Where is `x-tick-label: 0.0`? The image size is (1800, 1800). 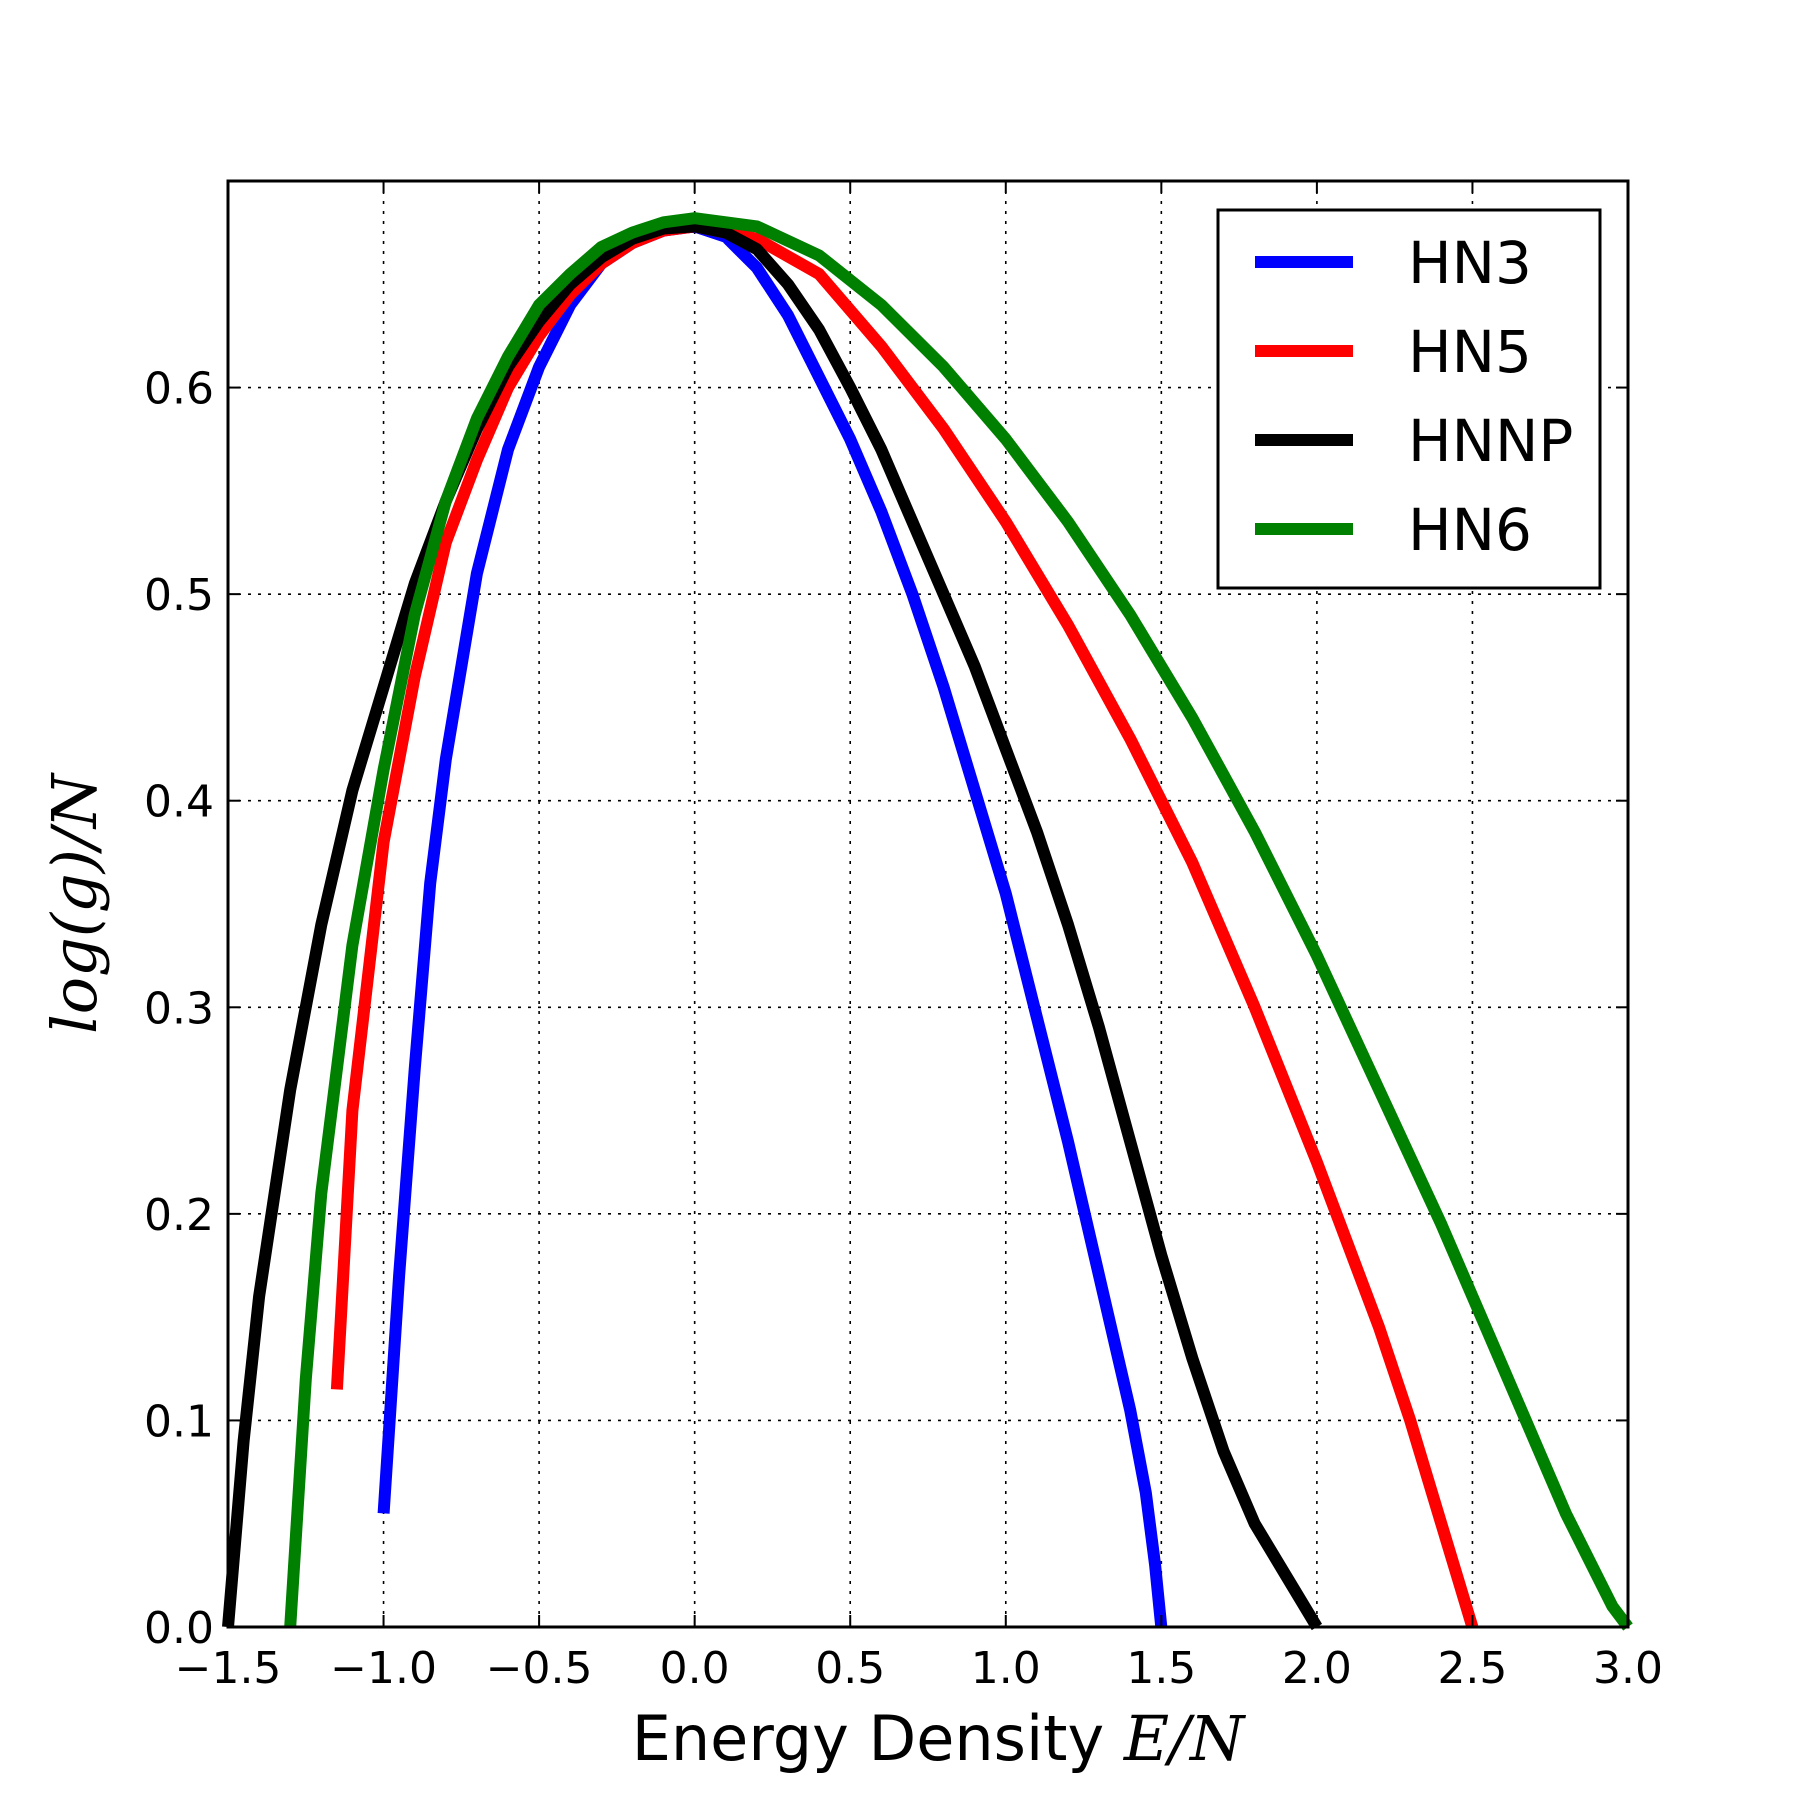 x-tick-label: 0.0 is located at coordinates (695, 1668).